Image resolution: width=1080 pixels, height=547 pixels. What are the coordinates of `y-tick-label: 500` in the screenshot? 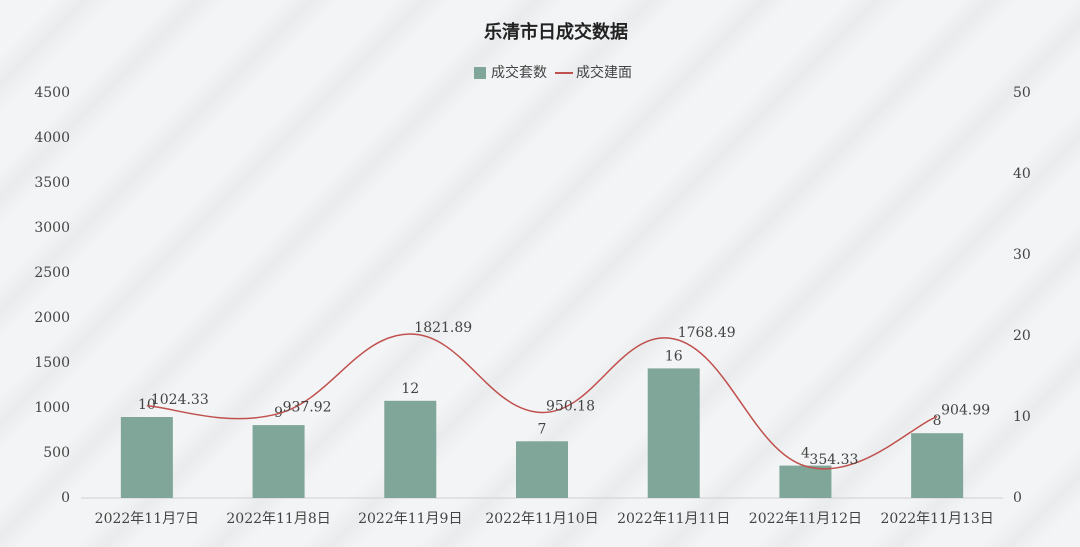 It's located at (56, 453).